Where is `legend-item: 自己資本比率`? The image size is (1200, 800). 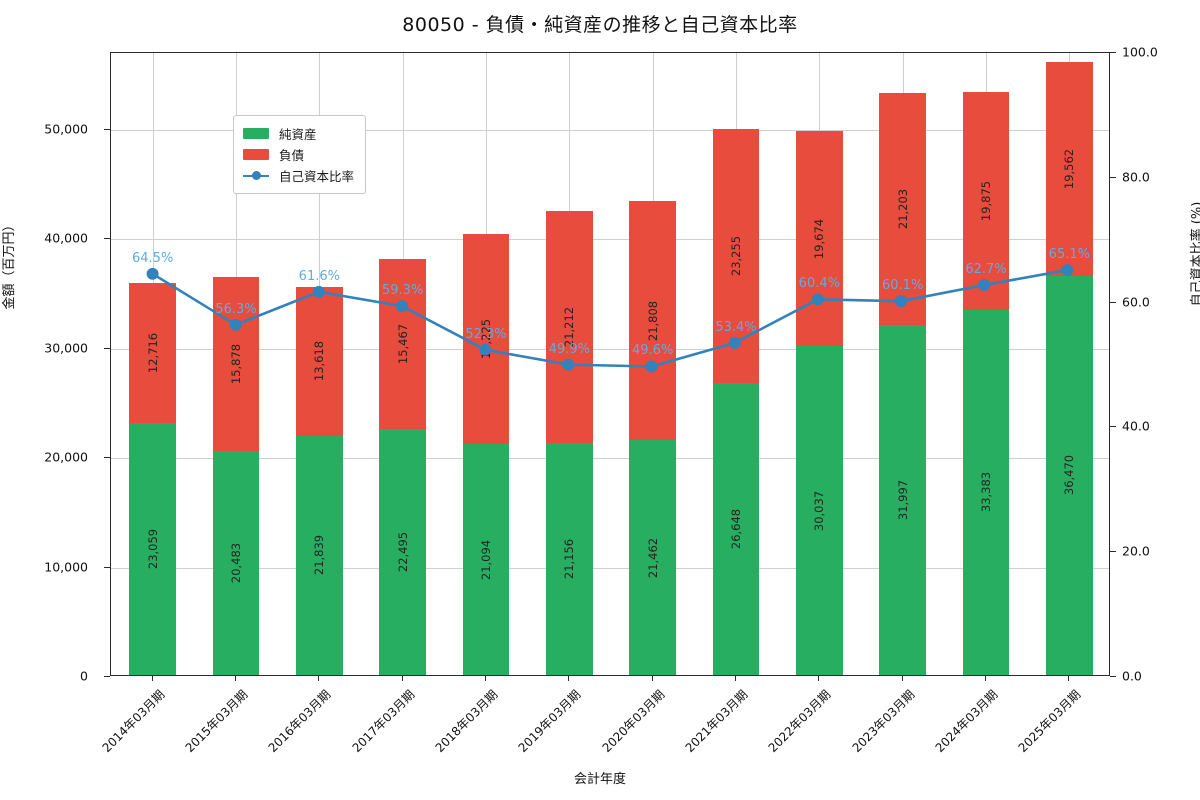 legend-item: 自己資本比率 is located at coordinates (298, 175).